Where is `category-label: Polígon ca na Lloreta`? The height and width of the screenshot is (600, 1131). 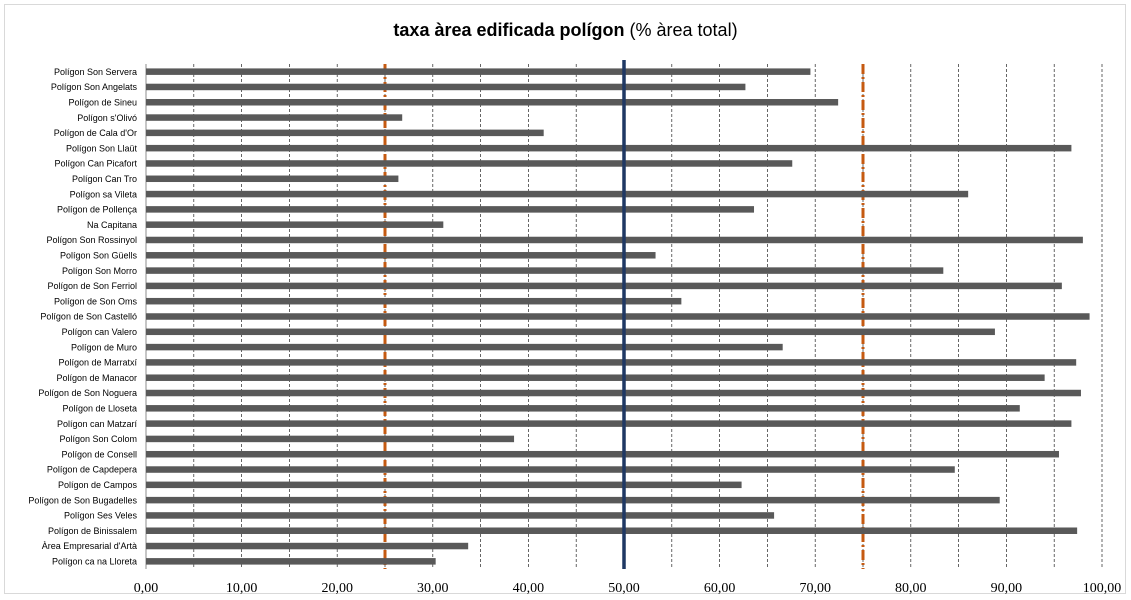 category-label: Polígon ca na Lloreta is located at coordinates (94, 562).